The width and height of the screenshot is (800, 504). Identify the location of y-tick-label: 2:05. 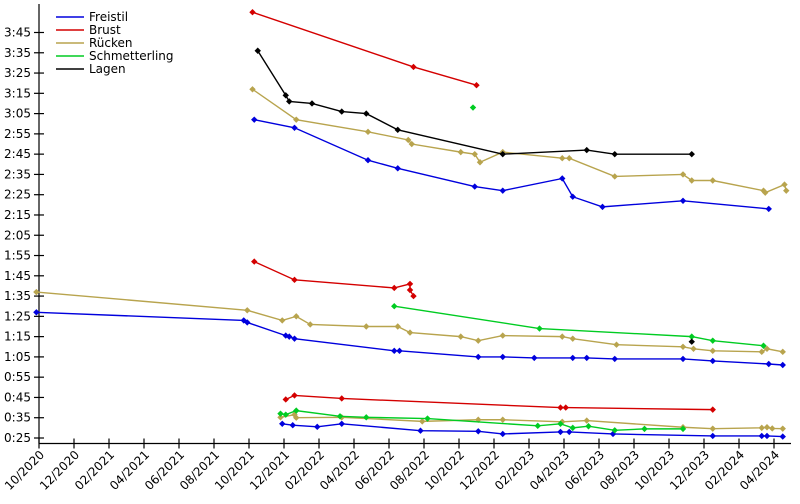
(17, 235).